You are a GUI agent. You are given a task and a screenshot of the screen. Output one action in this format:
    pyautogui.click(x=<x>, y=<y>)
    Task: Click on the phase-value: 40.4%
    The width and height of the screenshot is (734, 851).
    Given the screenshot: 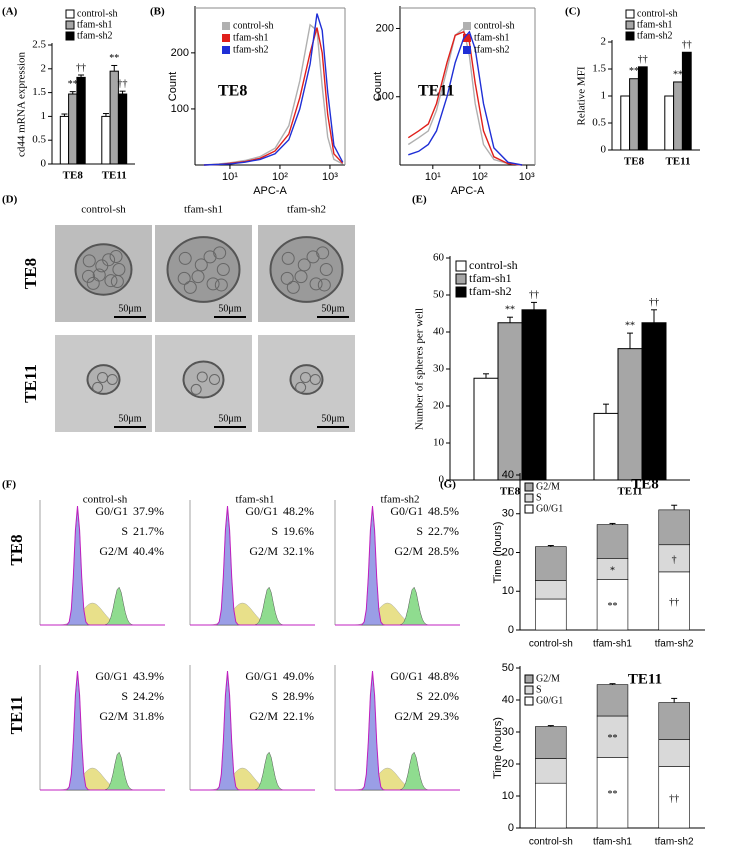 What is the action you would take?
    pyautogui.click(x=148, y=551)
    